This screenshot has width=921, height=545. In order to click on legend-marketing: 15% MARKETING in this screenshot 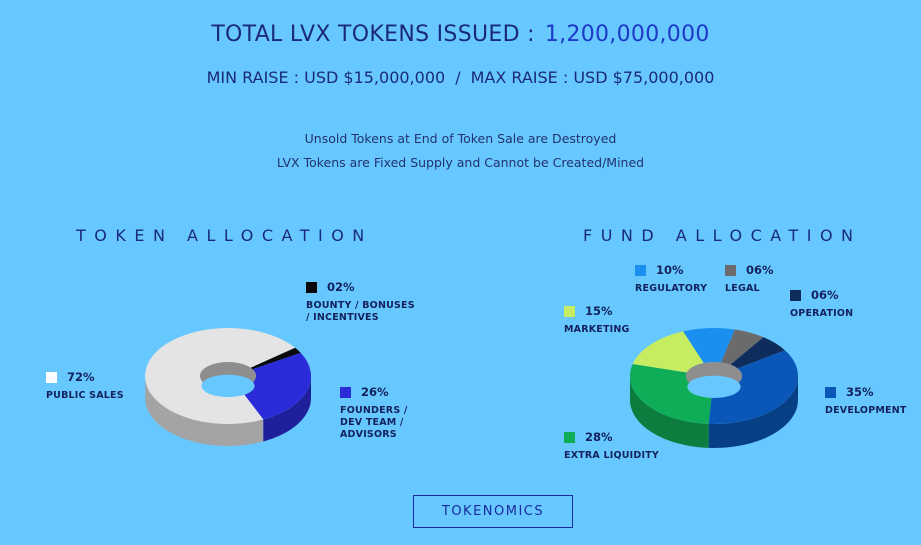, I will do `click(597, 320)`.